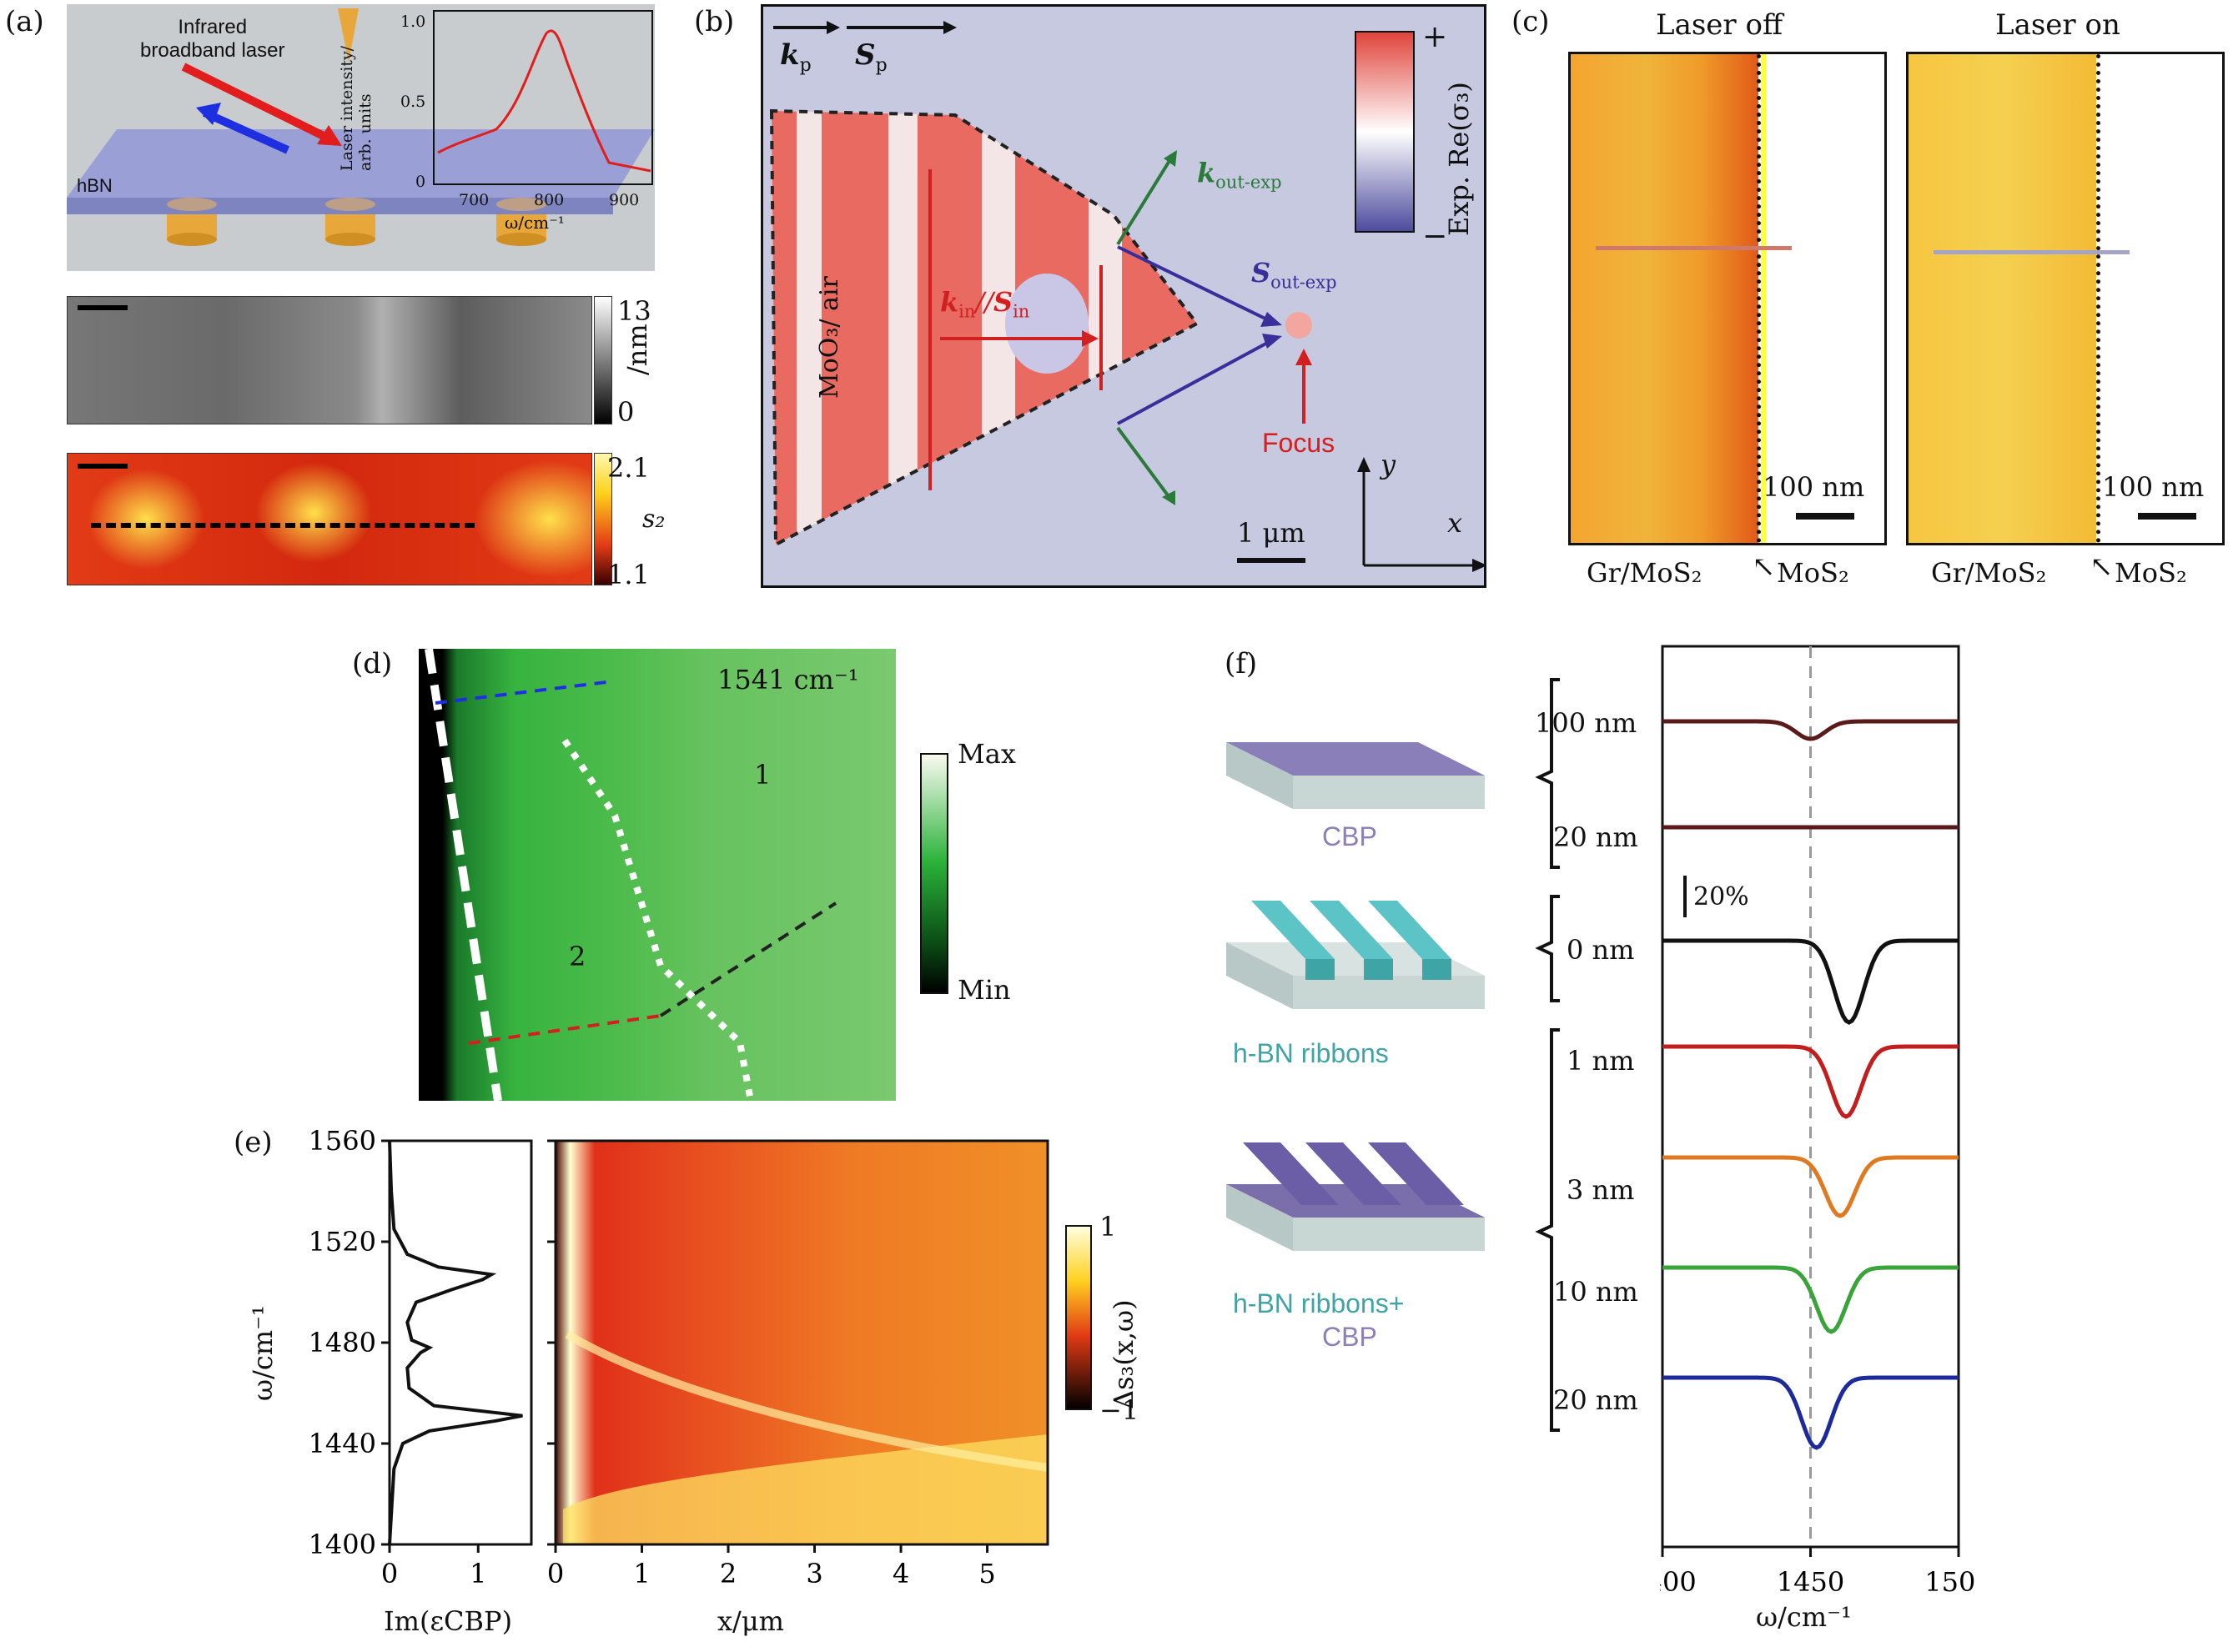 This screenshot has height=1652, width=2233. I want to click on c-off-right-label: MoS₂, so click(1813, 573).